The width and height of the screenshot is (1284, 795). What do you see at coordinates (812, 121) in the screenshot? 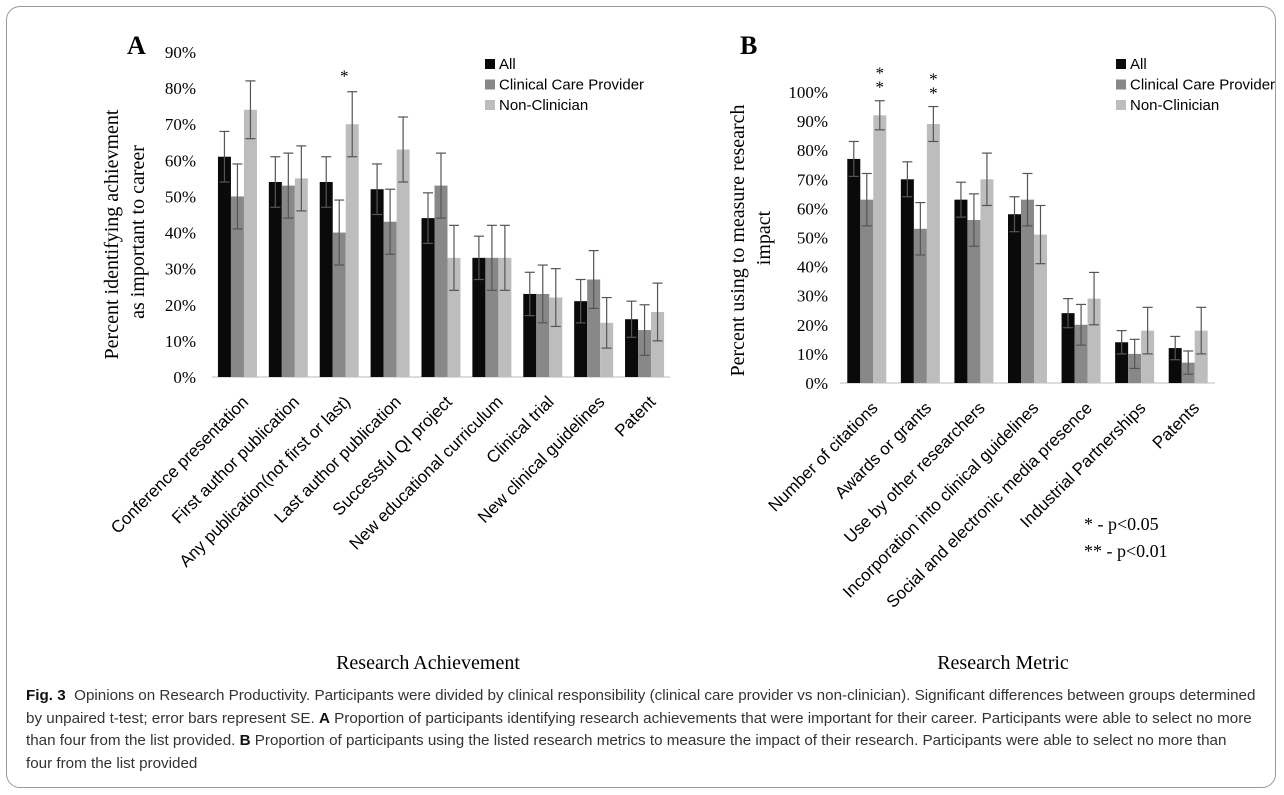
I see `y-tick-label: 90%` at bounding box center [812, 121].